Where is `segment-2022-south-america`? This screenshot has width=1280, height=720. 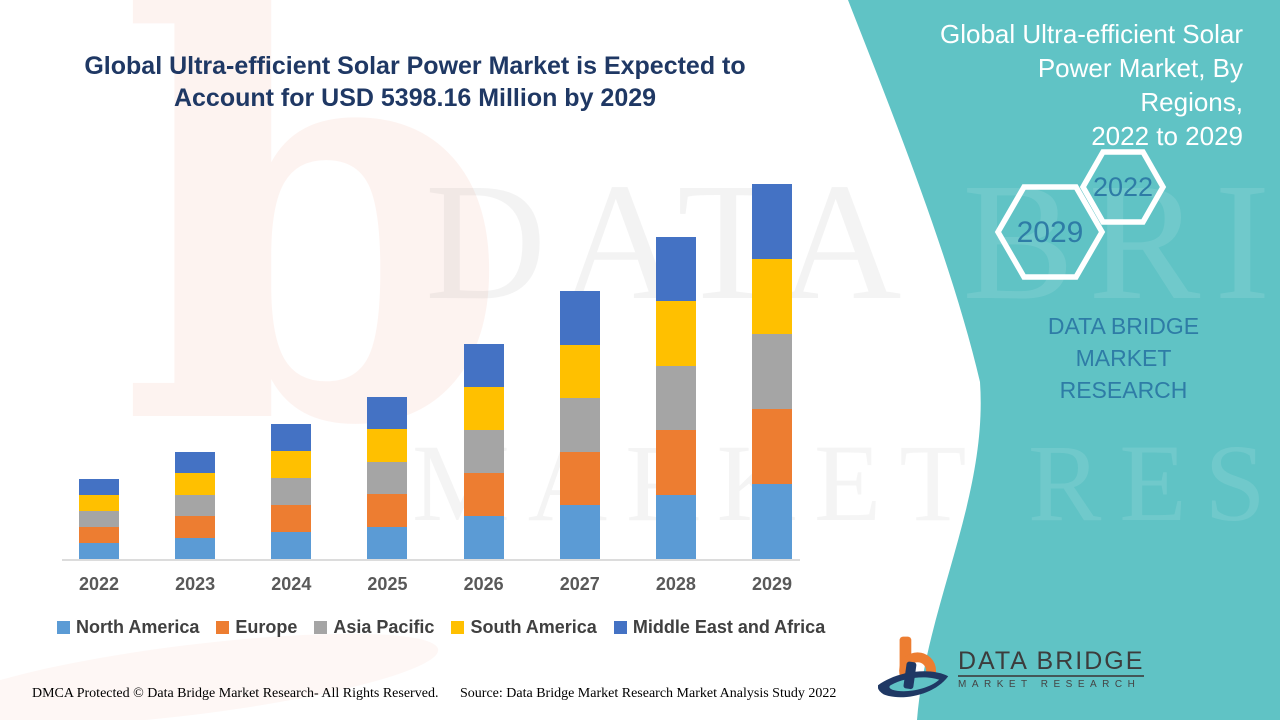 segment-2022-south-america is located at coordinates (99, 503).